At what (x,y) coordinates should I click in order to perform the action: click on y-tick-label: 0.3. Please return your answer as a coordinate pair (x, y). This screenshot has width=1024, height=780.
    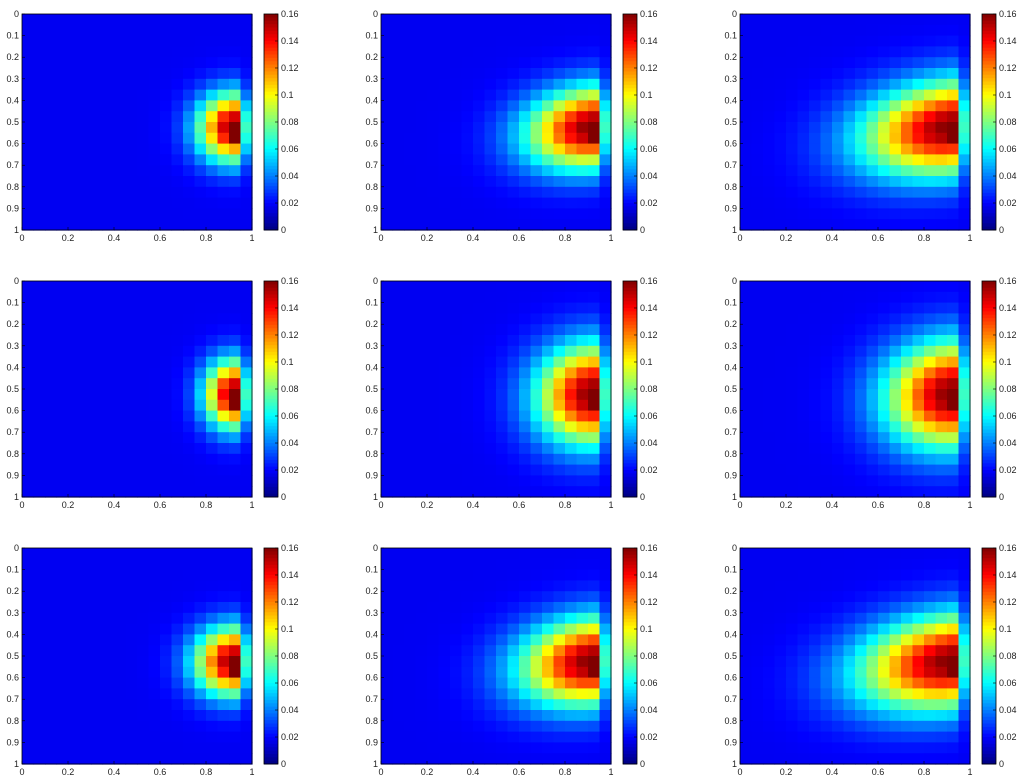
    Looking at the image, I should click on (730, 346).